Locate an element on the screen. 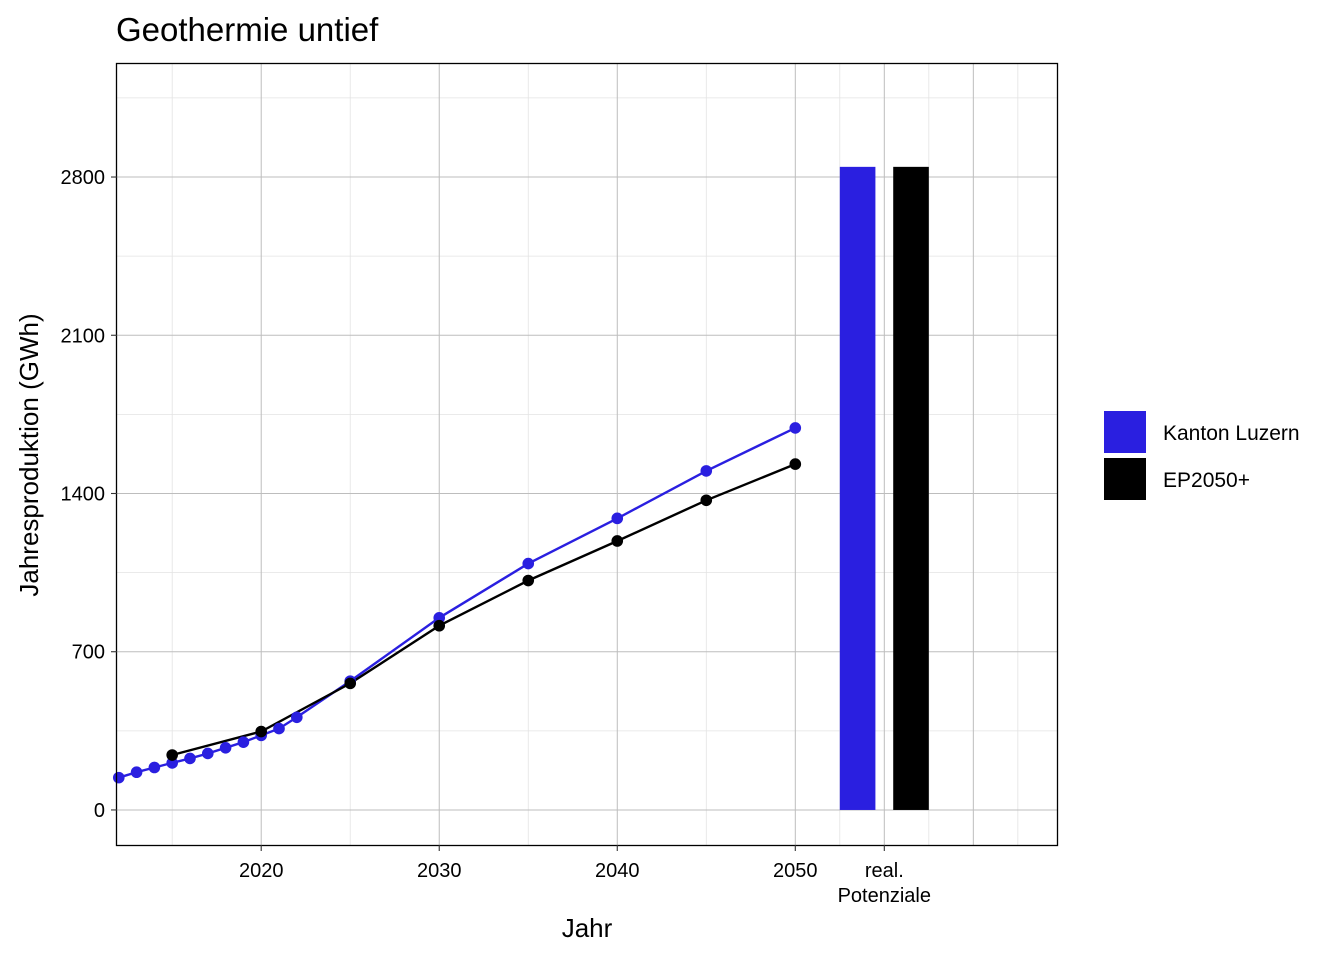 The width and height of the screenshot is (1344, 960). legend: Kanton Luzern EP2050+ is located at coordinates (1202, 455).